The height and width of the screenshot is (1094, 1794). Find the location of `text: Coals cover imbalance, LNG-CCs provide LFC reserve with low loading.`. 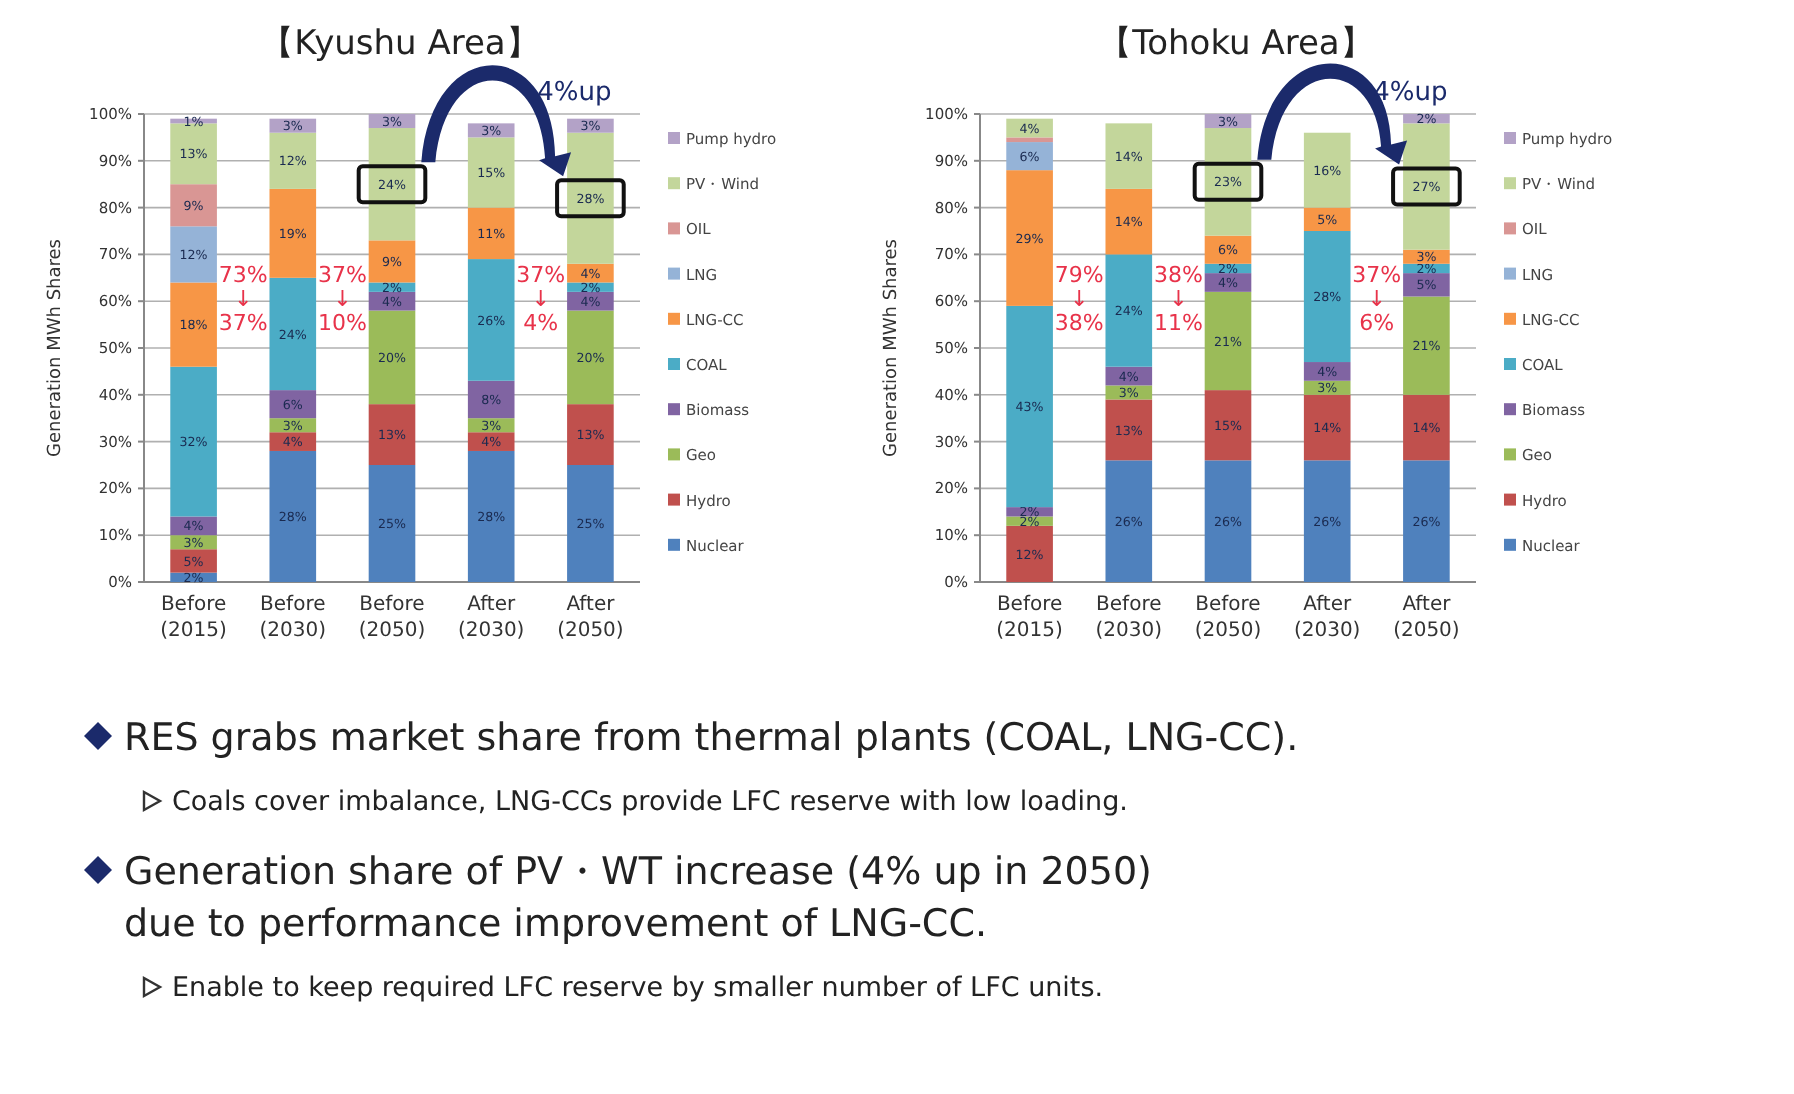

text: Coals cover imbalance, LNG-CCs provide LFC reserve with low loading. is located at coordinates (650, 802).